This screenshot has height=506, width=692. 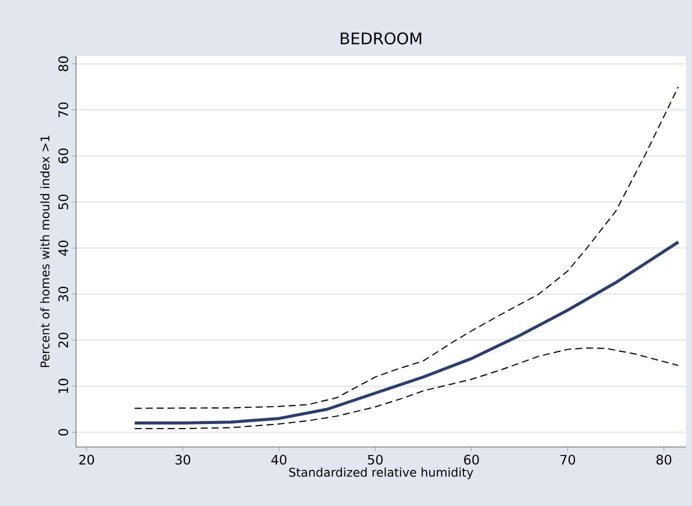 What do you see at coordinates (63, 156) in the screenshot?
I see `y-tick-label: 60` at bounding box center [63, 156].